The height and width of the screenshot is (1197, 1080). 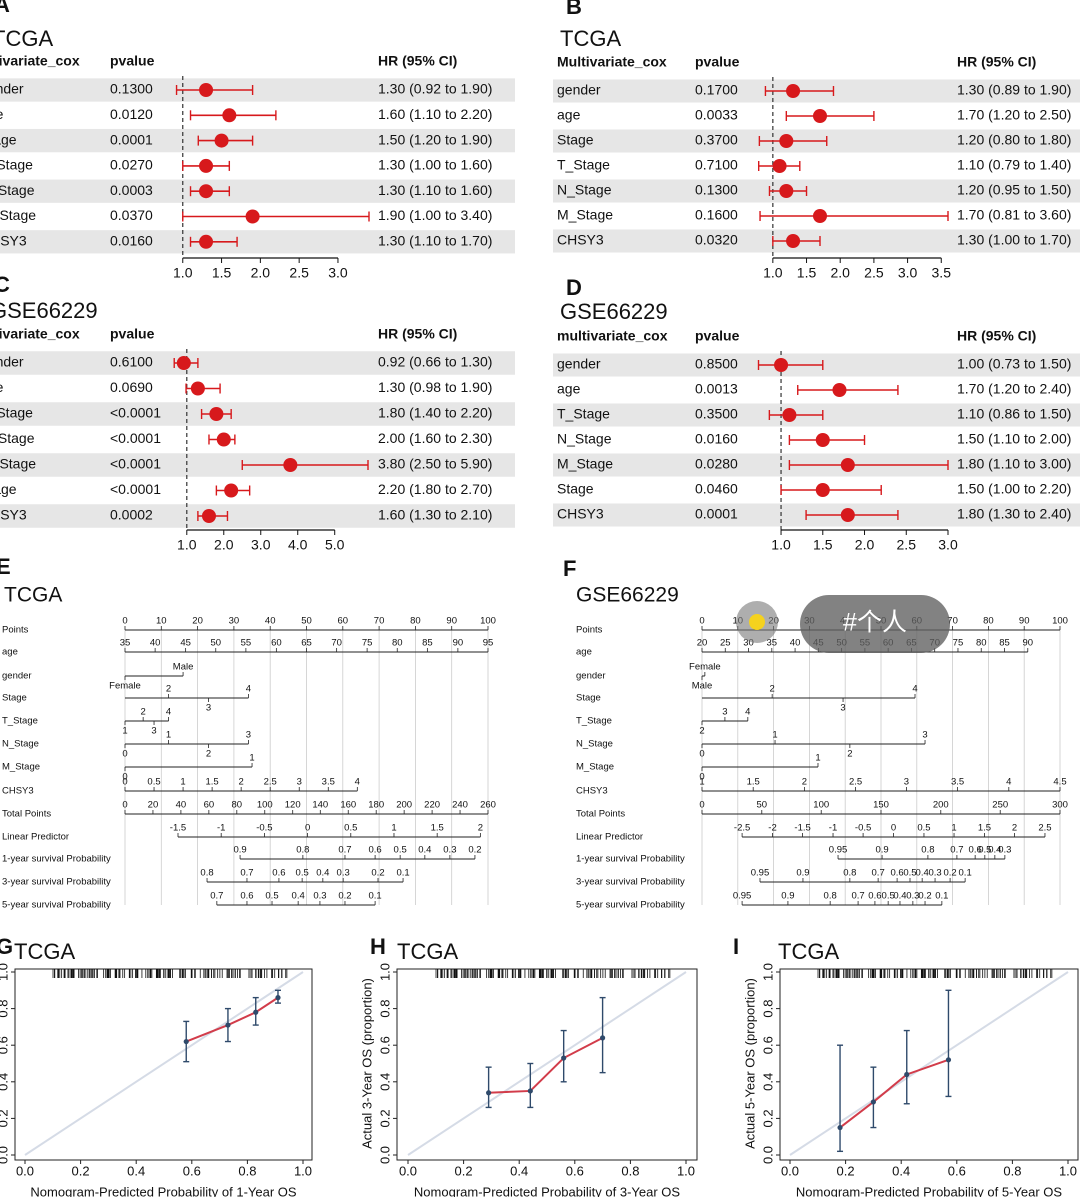 What do you see at coordinates (5, 8) in the screenshot?
I see `panel-letter: A` at bounding box center [5, 8].